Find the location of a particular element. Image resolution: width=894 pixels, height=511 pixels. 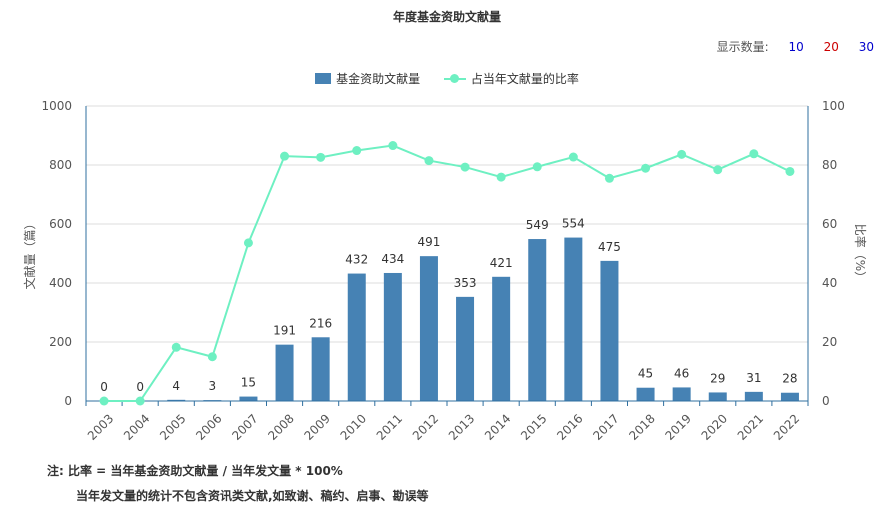

bar-value-label: 46 is located at coordinates (681, 373).